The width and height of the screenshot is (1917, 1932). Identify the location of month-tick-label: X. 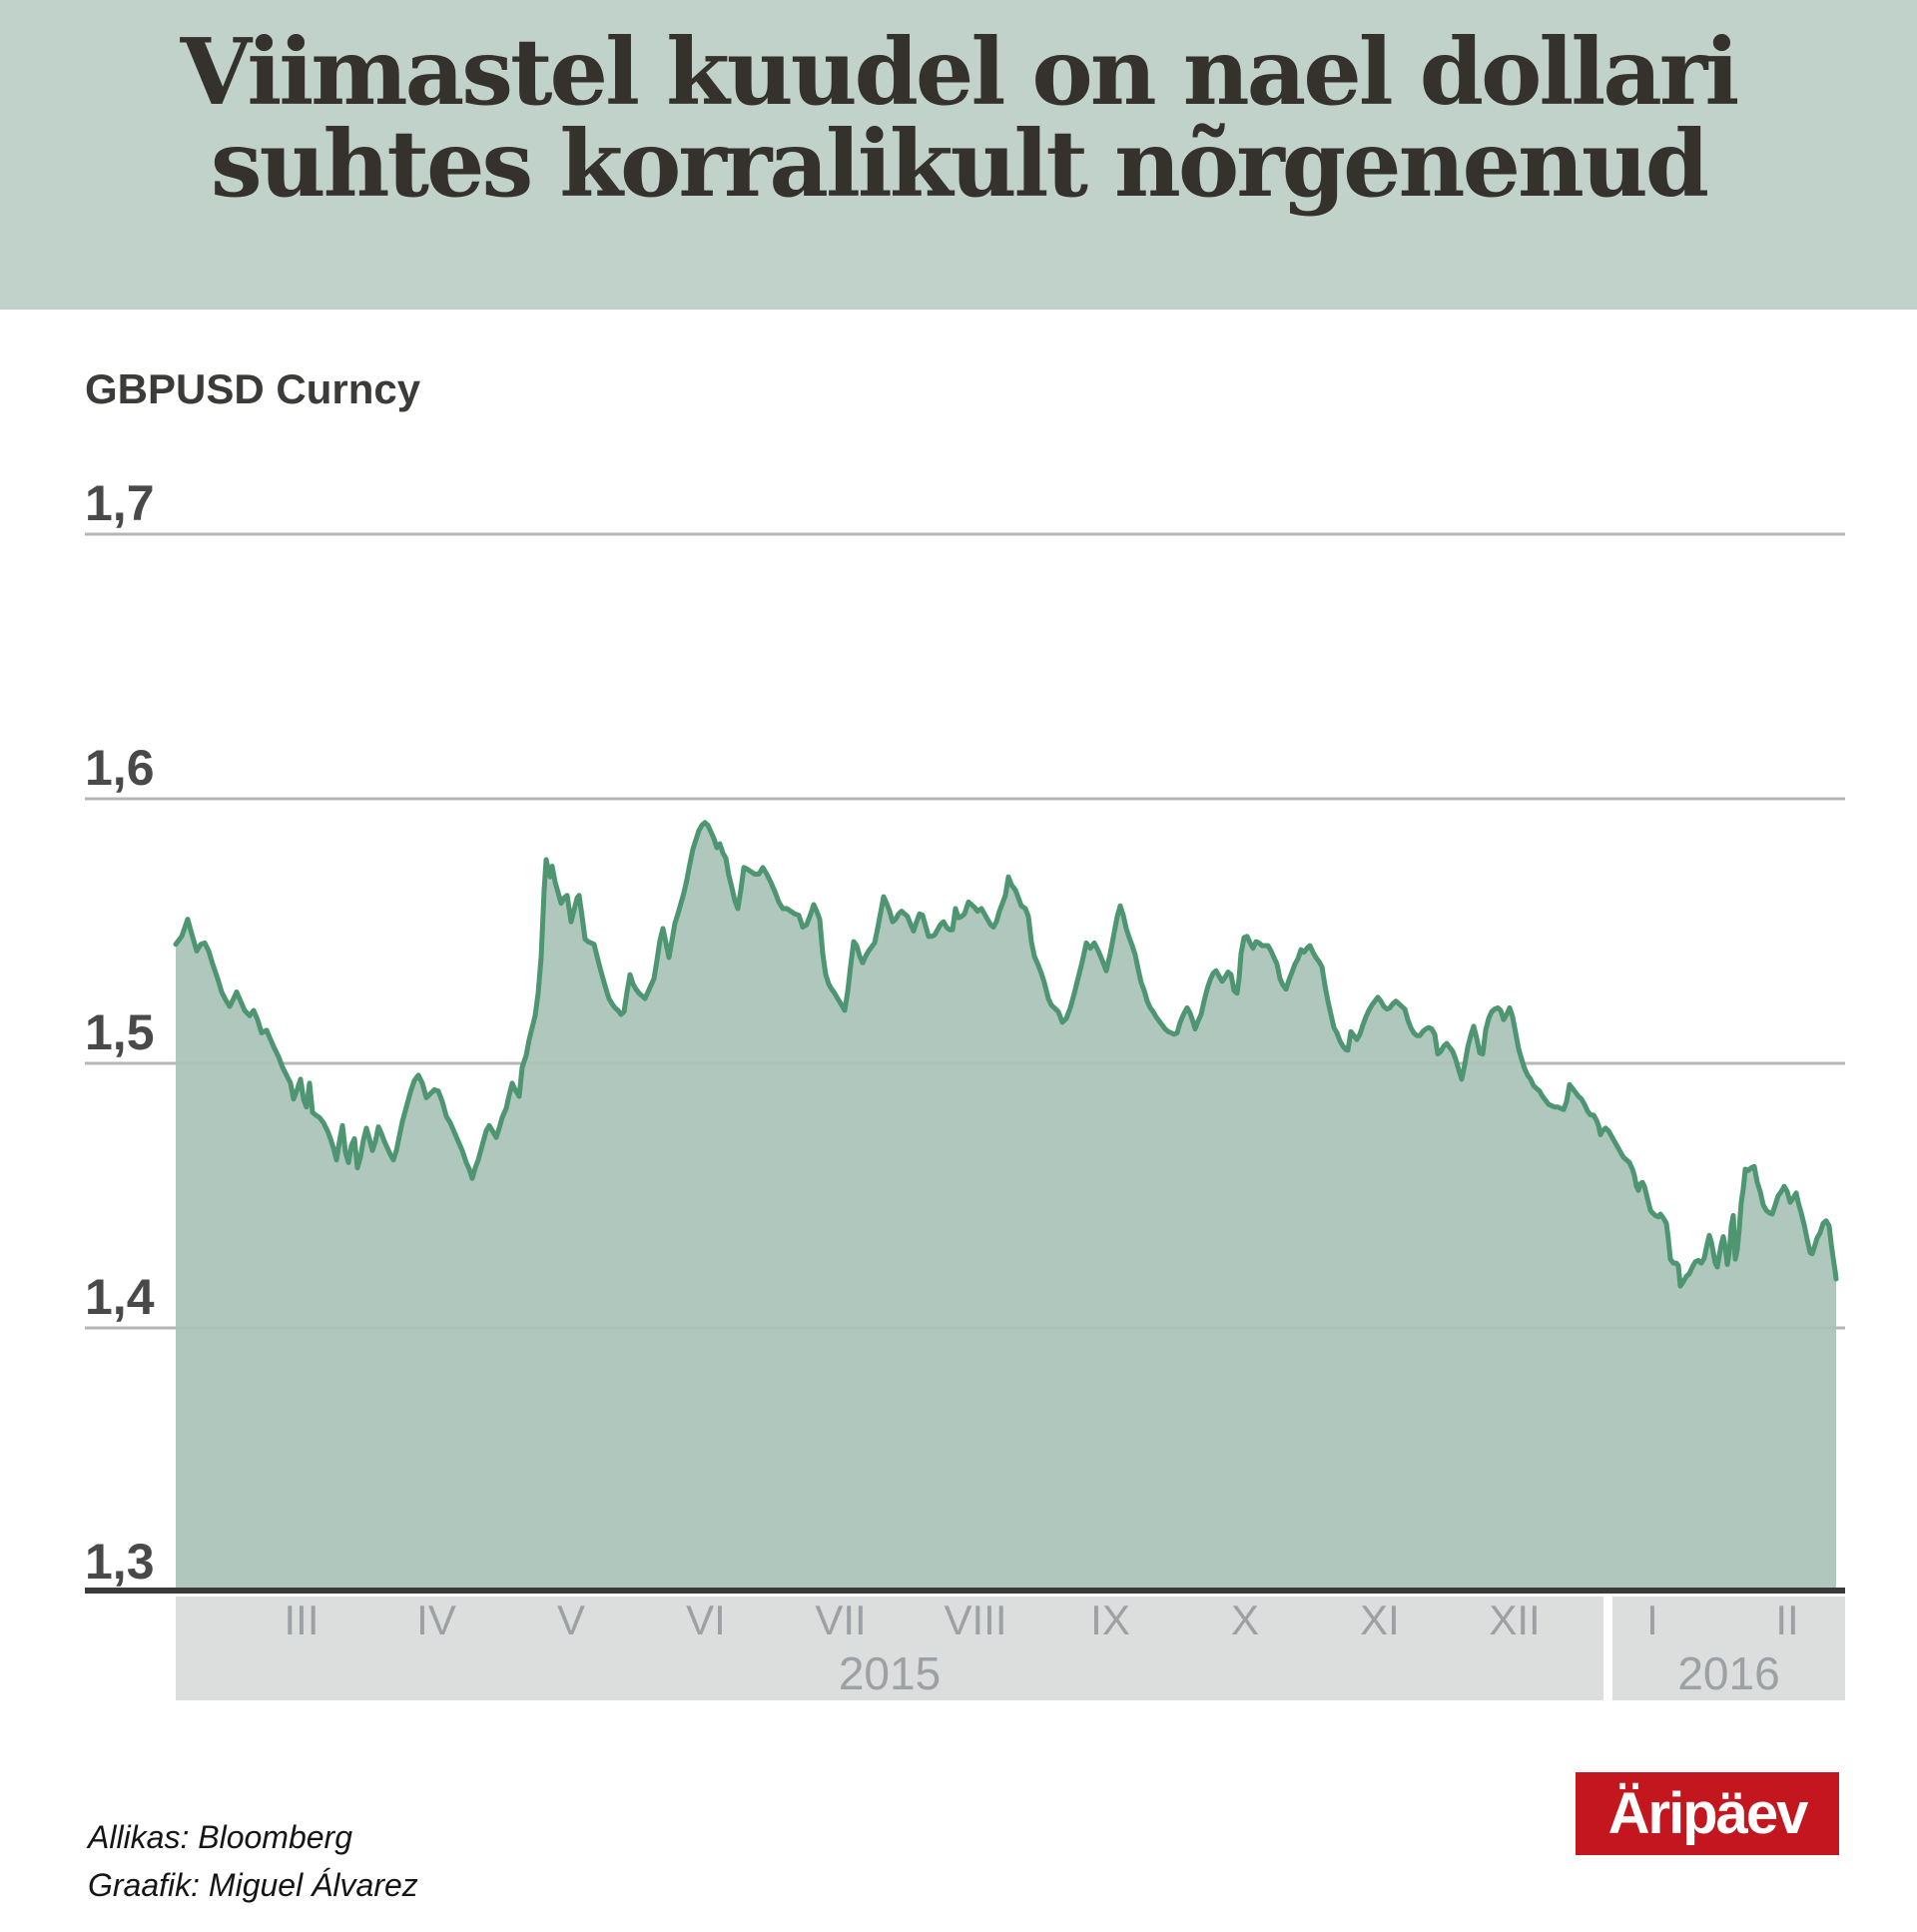
(1245, 1620).